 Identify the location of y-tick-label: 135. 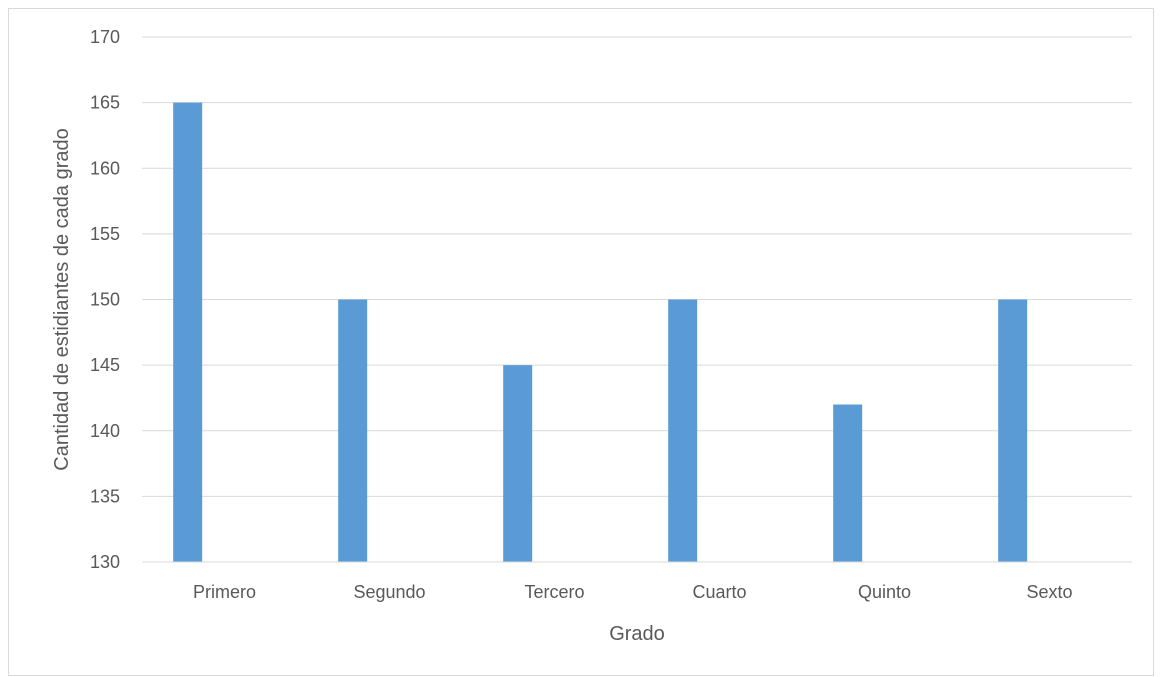
(105, 496).